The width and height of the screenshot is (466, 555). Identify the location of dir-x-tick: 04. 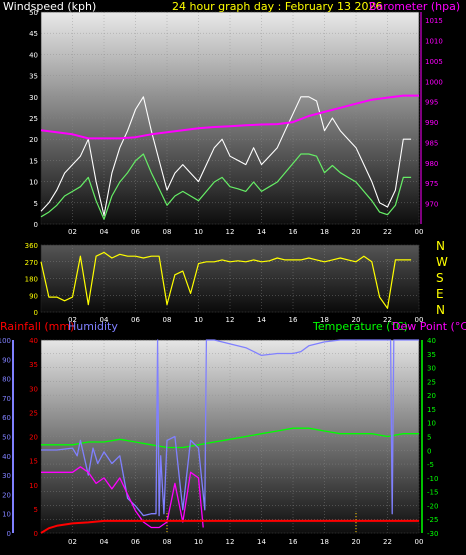
(104, 320).